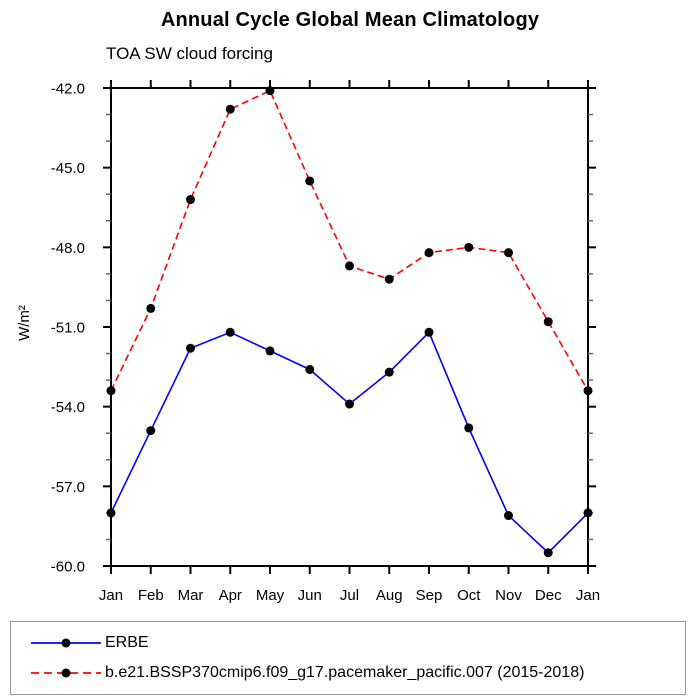 The height and width of the screenshot is (700, 700). I want to click on y-tick-label: -42.0, so click(68, 89).